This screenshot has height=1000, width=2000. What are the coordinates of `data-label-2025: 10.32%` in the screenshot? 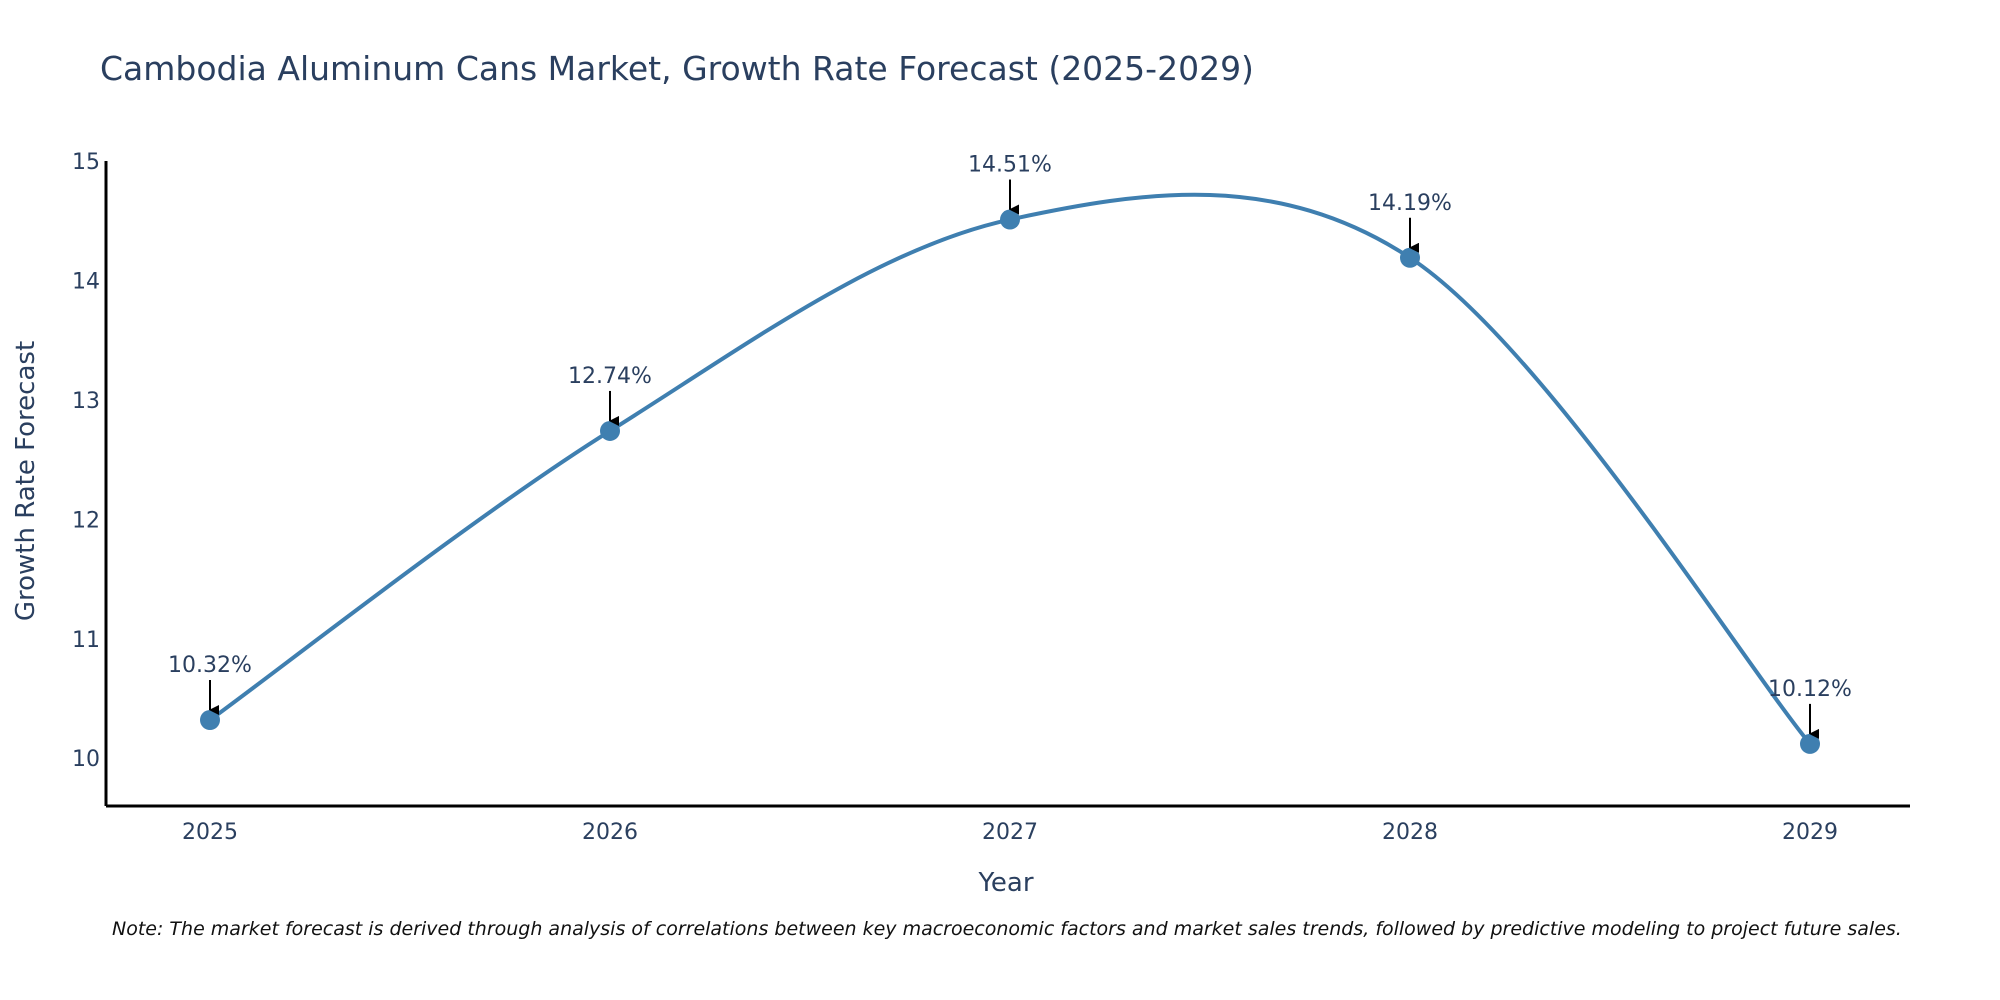 It's located at (210, 665).